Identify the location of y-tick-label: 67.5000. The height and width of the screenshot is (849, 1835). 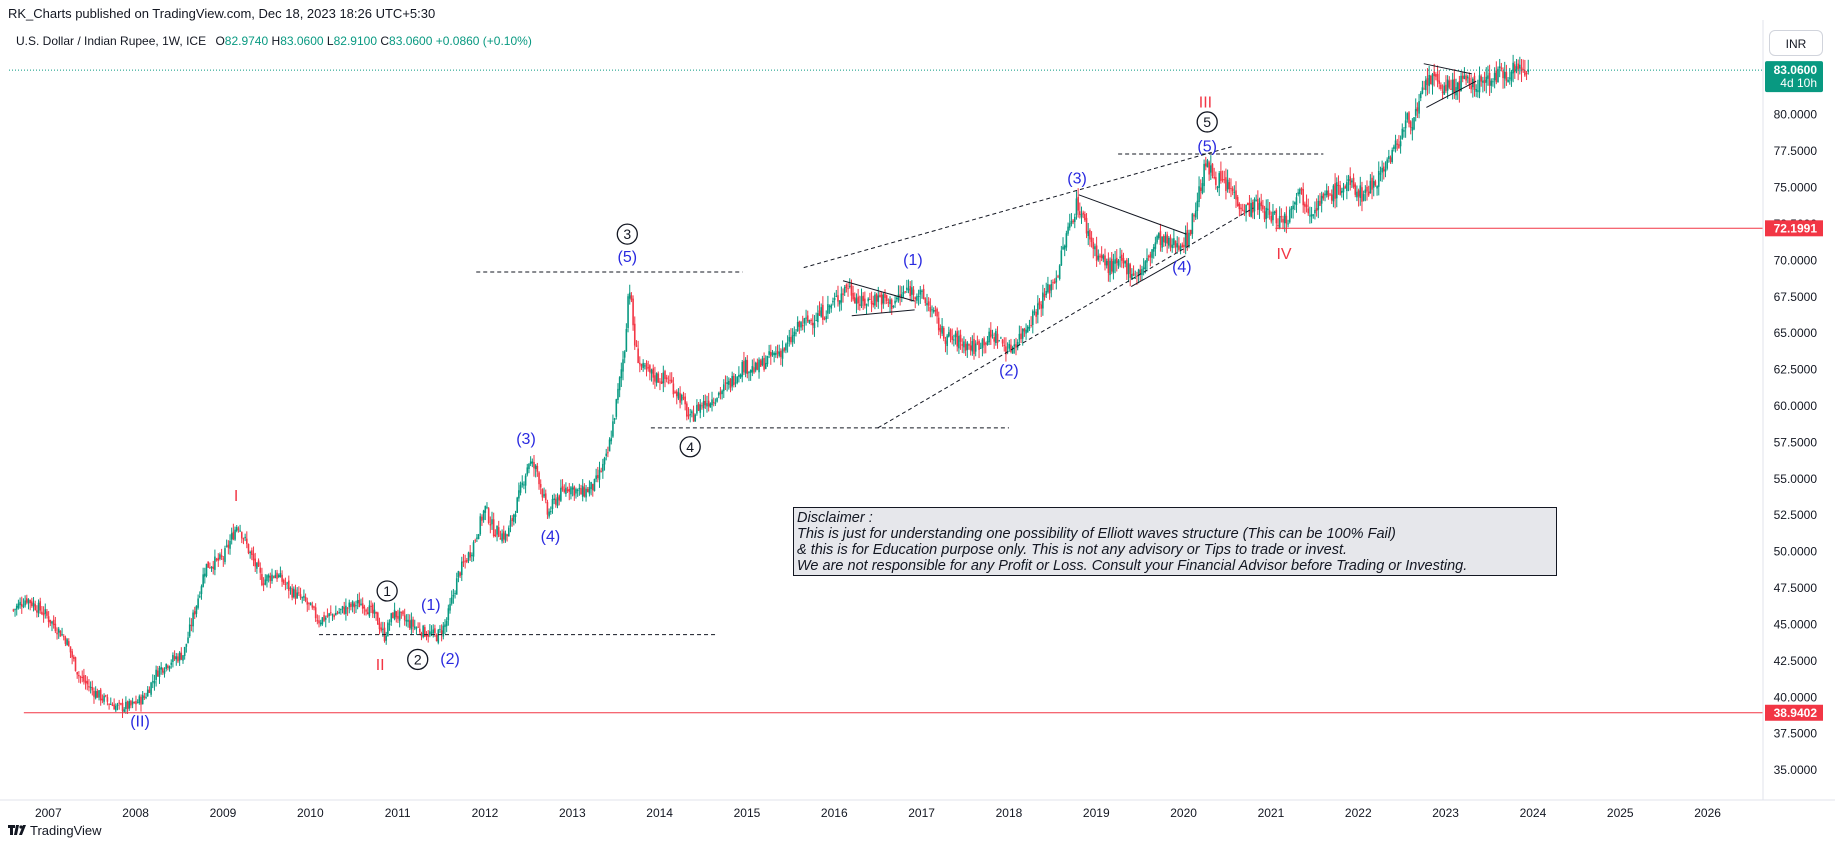
(1796, 297).